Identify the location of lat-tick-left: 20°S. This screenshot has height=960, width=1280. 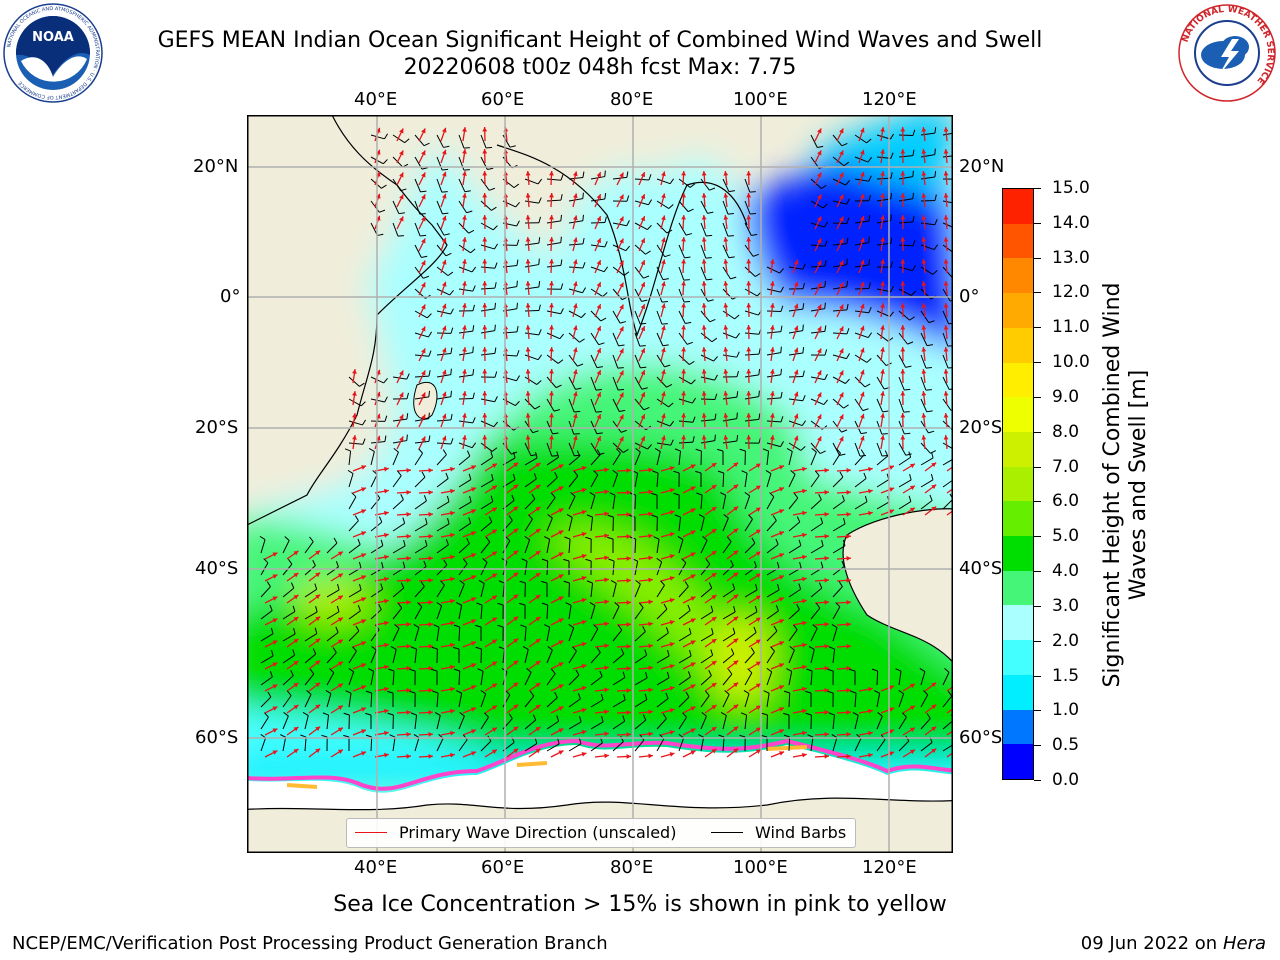
(217, 427).